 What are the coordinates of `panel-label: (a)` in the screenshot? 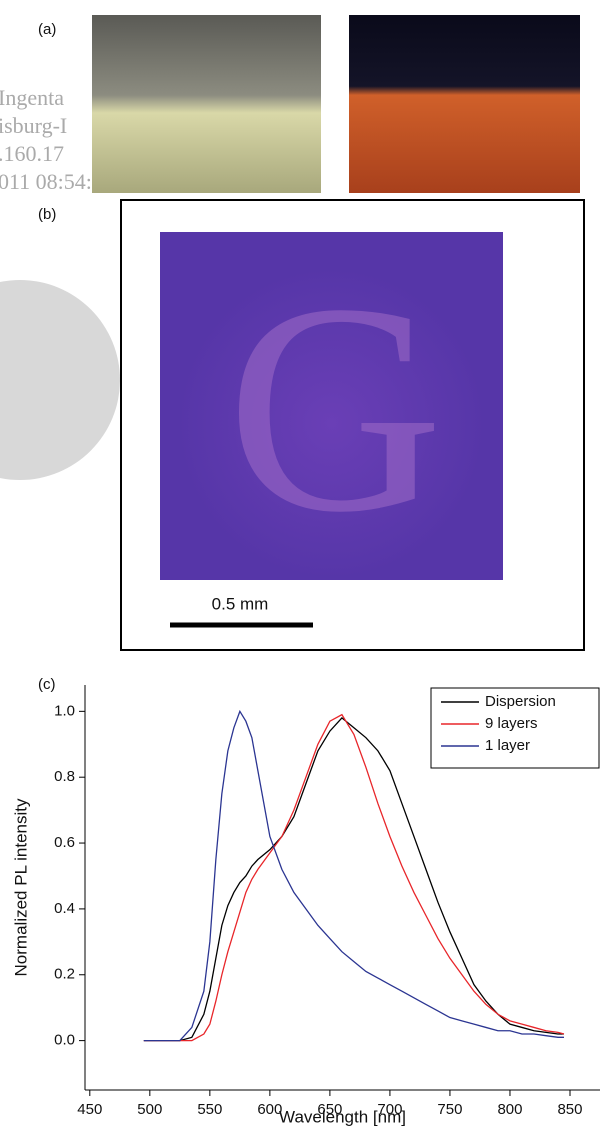 It's located at (47, 29).